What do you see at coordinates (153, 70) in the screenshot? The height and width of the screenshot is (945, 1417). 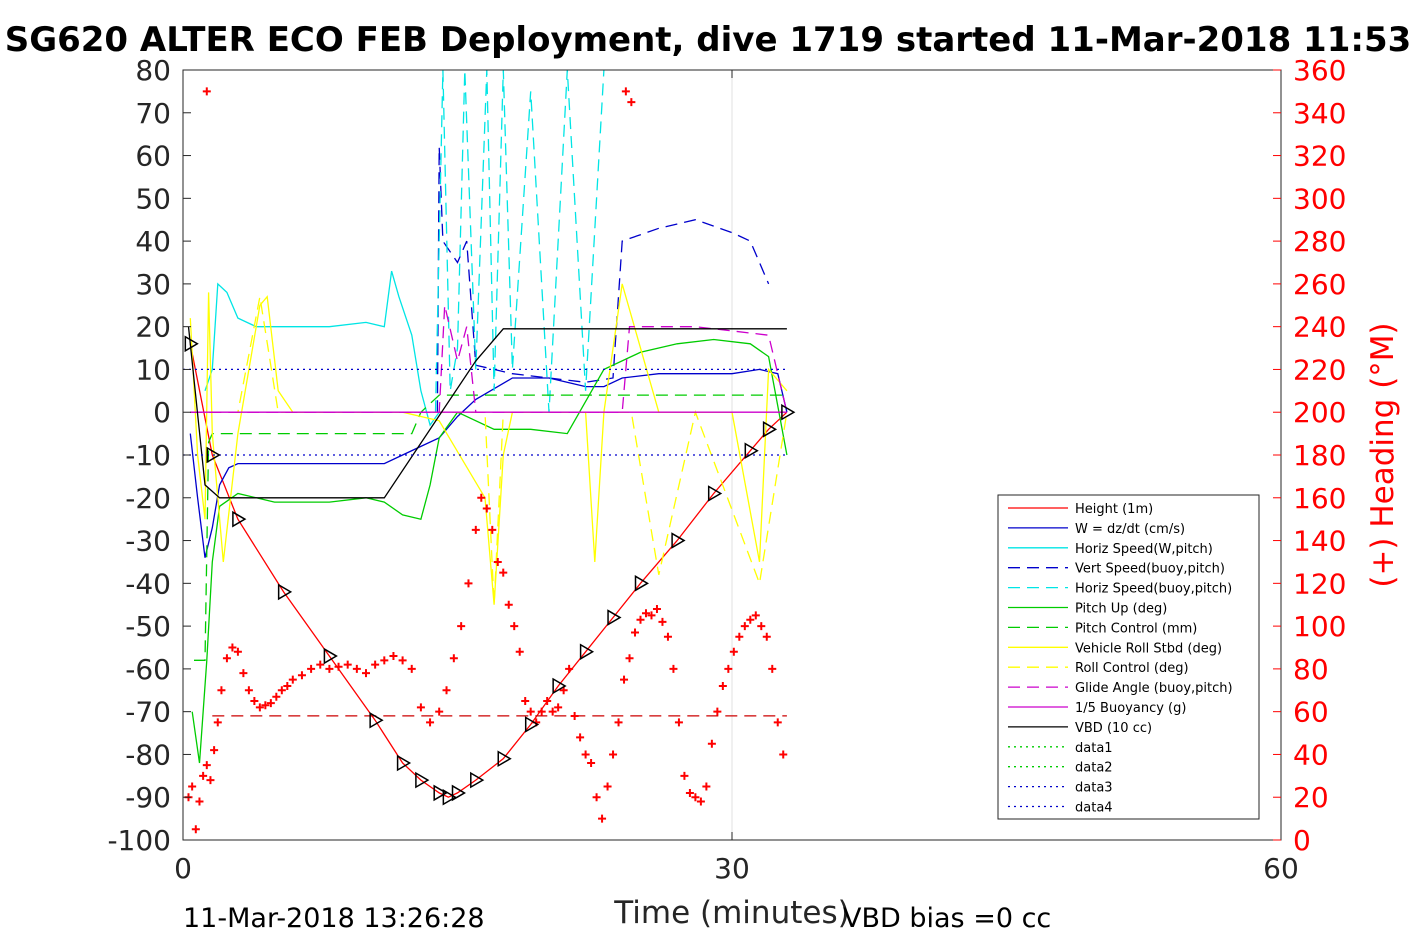 I see `left-y-tick-label: 80` at bounding box center [153, 70].